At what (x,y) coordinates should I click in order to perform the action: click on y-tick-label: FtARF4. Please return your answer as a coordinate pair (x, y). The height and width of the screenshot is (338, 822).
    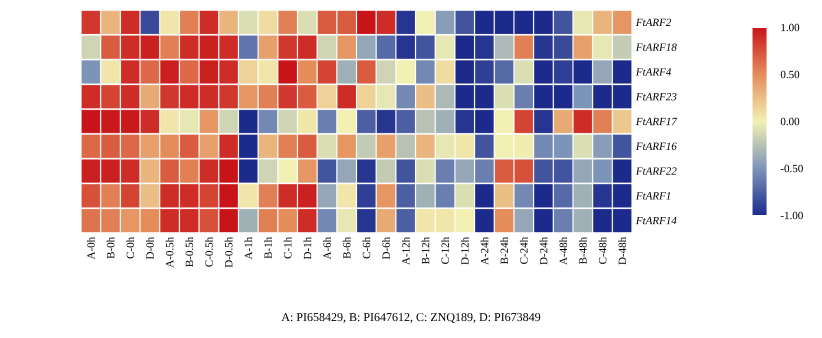
    Looking at the image, I should click on (654, 72).